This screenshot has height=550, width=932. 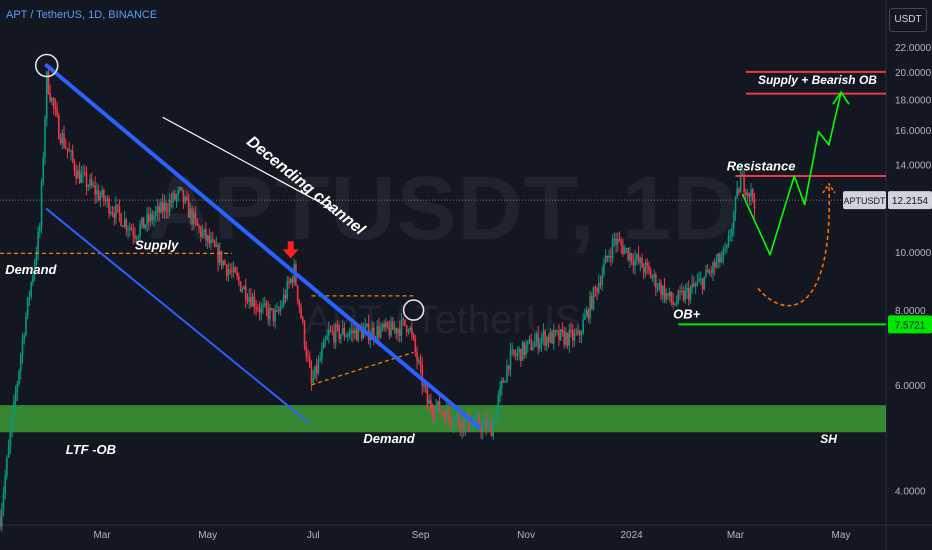 I want to click on triangle-bottom-line, so click(x=362, y=368).